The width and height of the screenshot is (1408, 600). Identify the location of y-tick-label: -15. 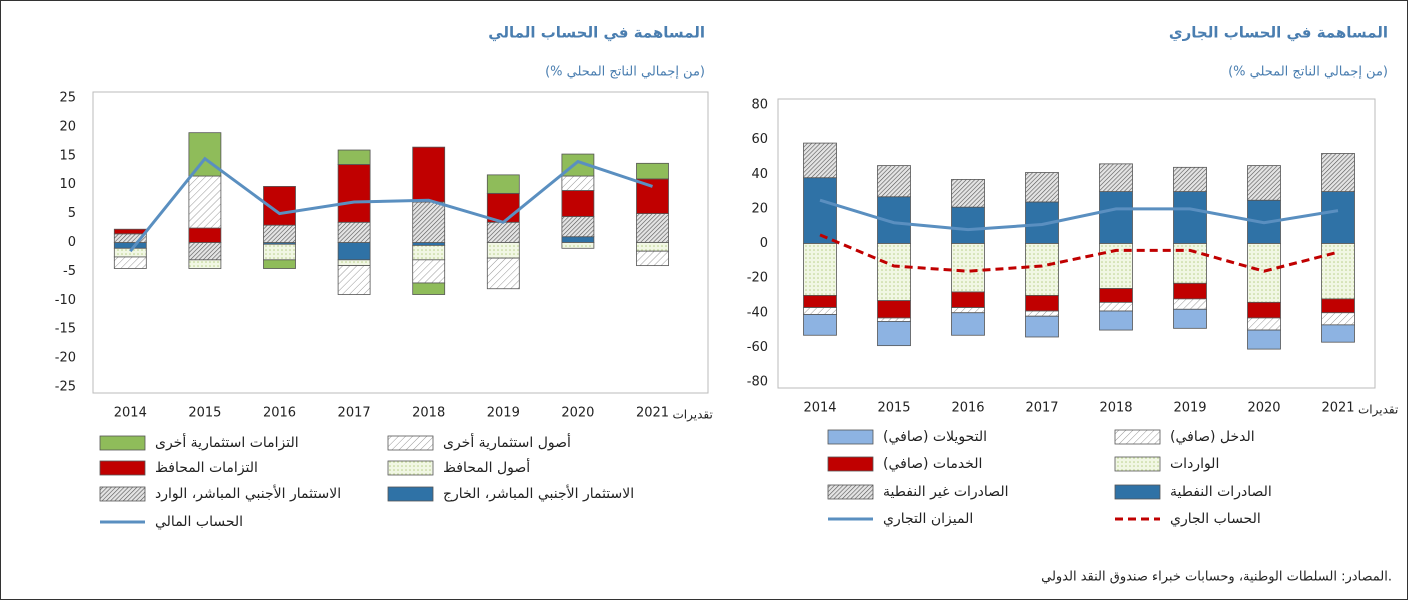
(65, 329).